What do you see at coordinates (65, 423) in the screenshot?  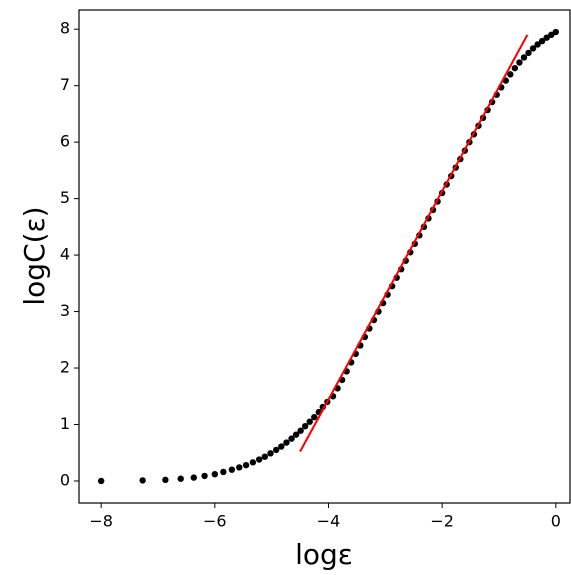 I see `y-tick-label: 1` at bounding box center [65, 423].